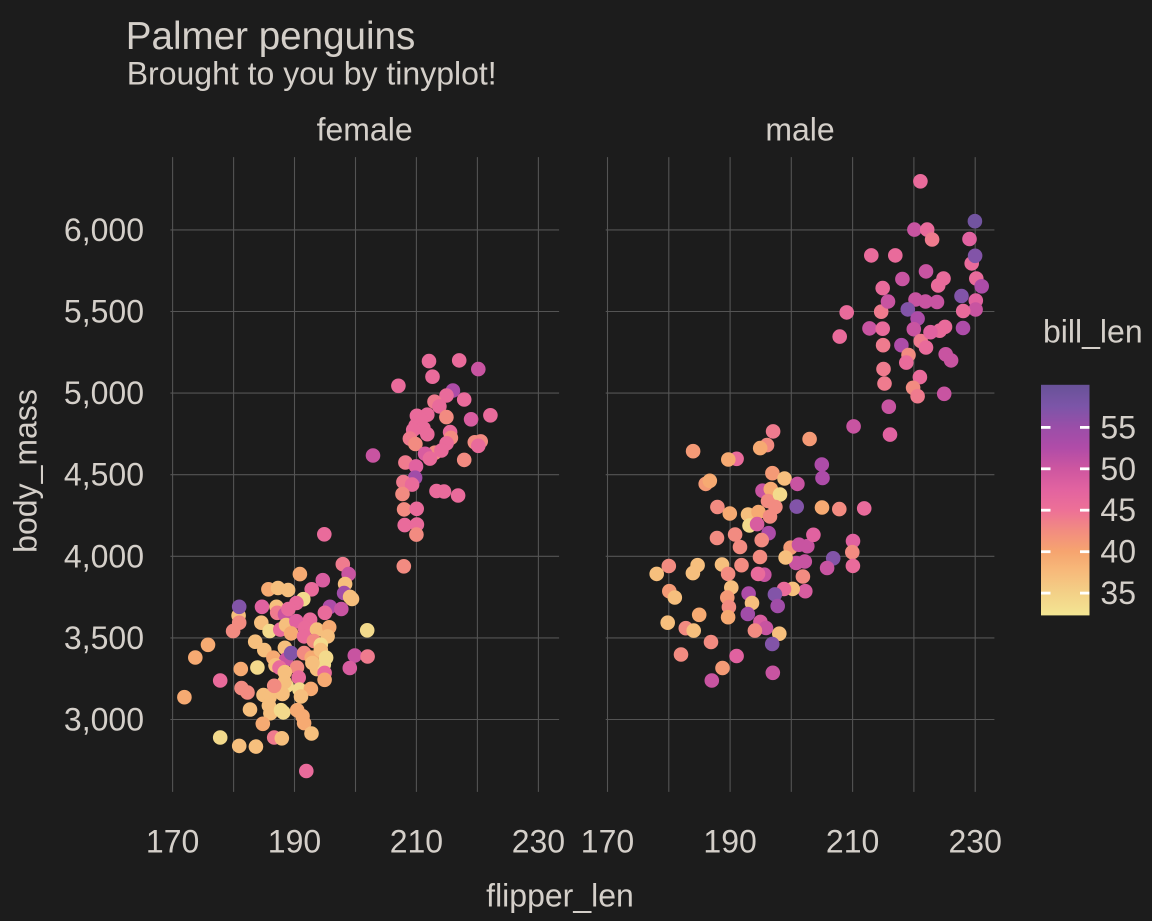 This screenshot has width=1152, height=921. I want to click on svg-text: 3,000, so click(104, 720).